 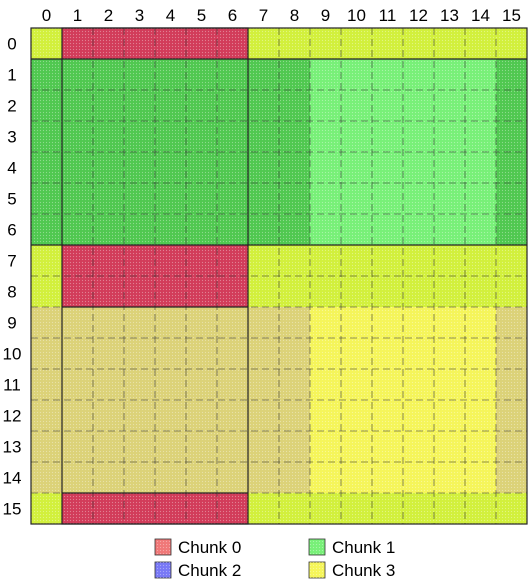 I want to click on row-label-1: 1, so click(x=11, y=75).